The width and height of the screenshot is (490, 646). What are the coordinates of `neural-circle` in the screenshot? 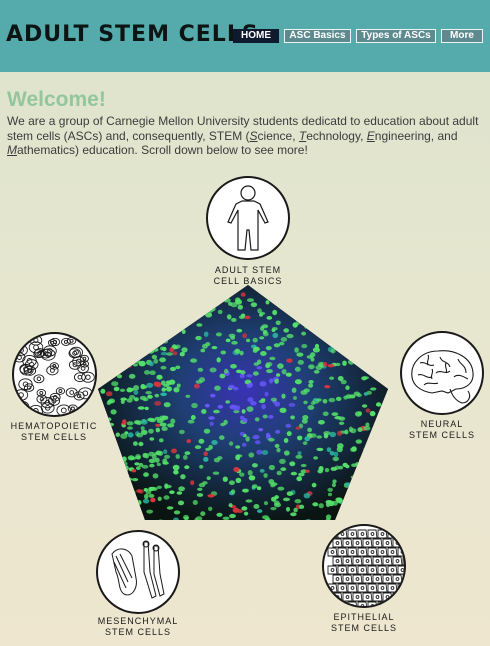 It's located at (442, 373).